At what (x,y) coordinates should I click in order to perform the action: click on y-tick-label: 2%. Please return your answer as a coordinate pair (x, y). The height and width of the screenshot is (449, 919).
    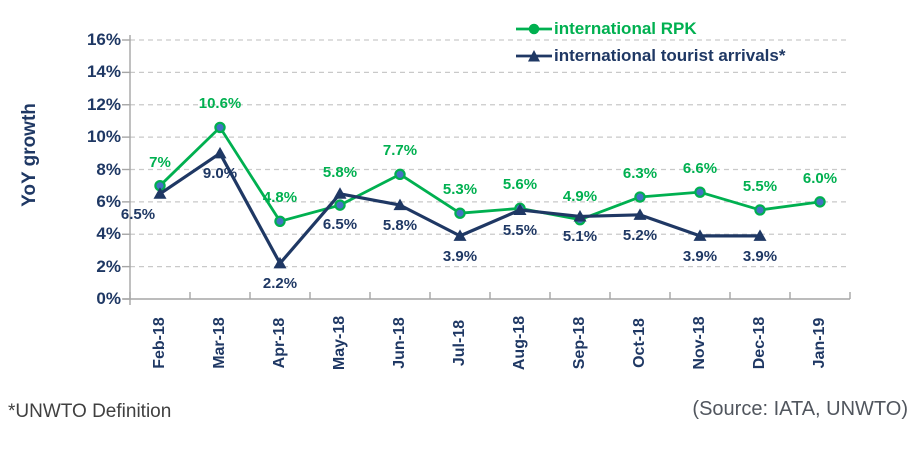
    Looking at the image, I should click on (108, 266).